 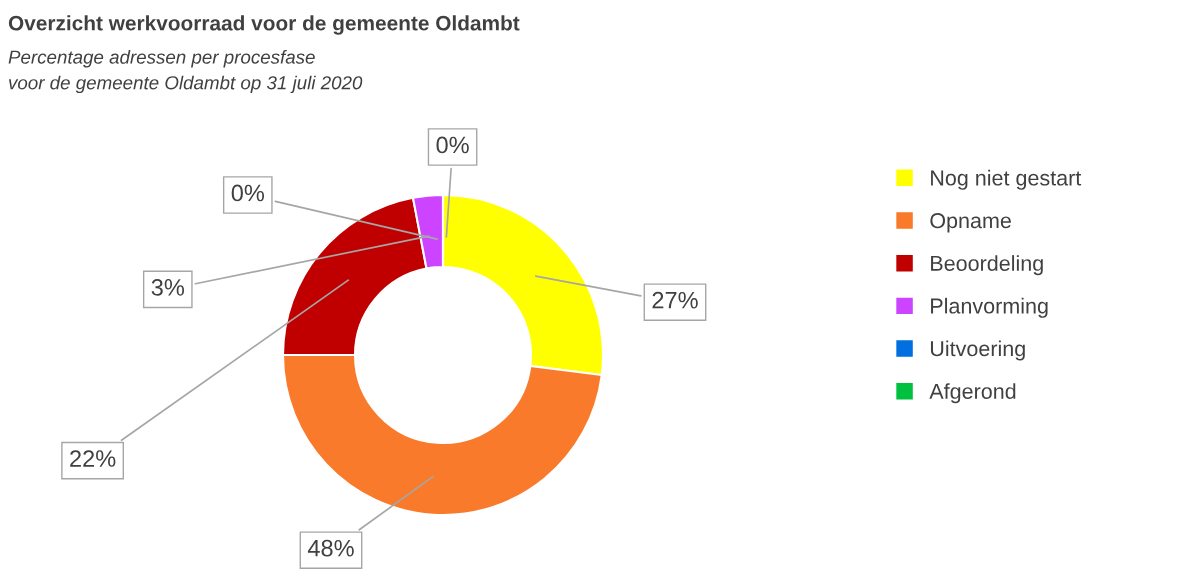 I want to click on data-label: 22%, so click(x=93, y=458).